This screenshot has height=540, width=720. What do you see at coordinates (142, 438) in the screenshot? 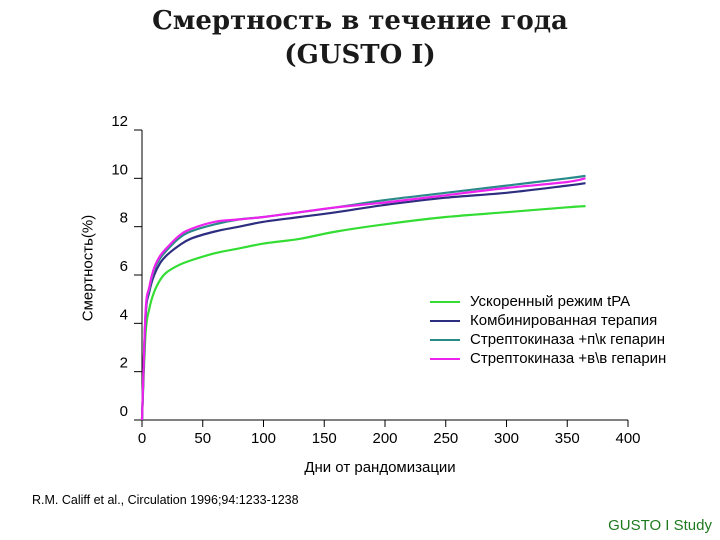
I see `x-tick-label: 0` at bounding box center [142, 438].